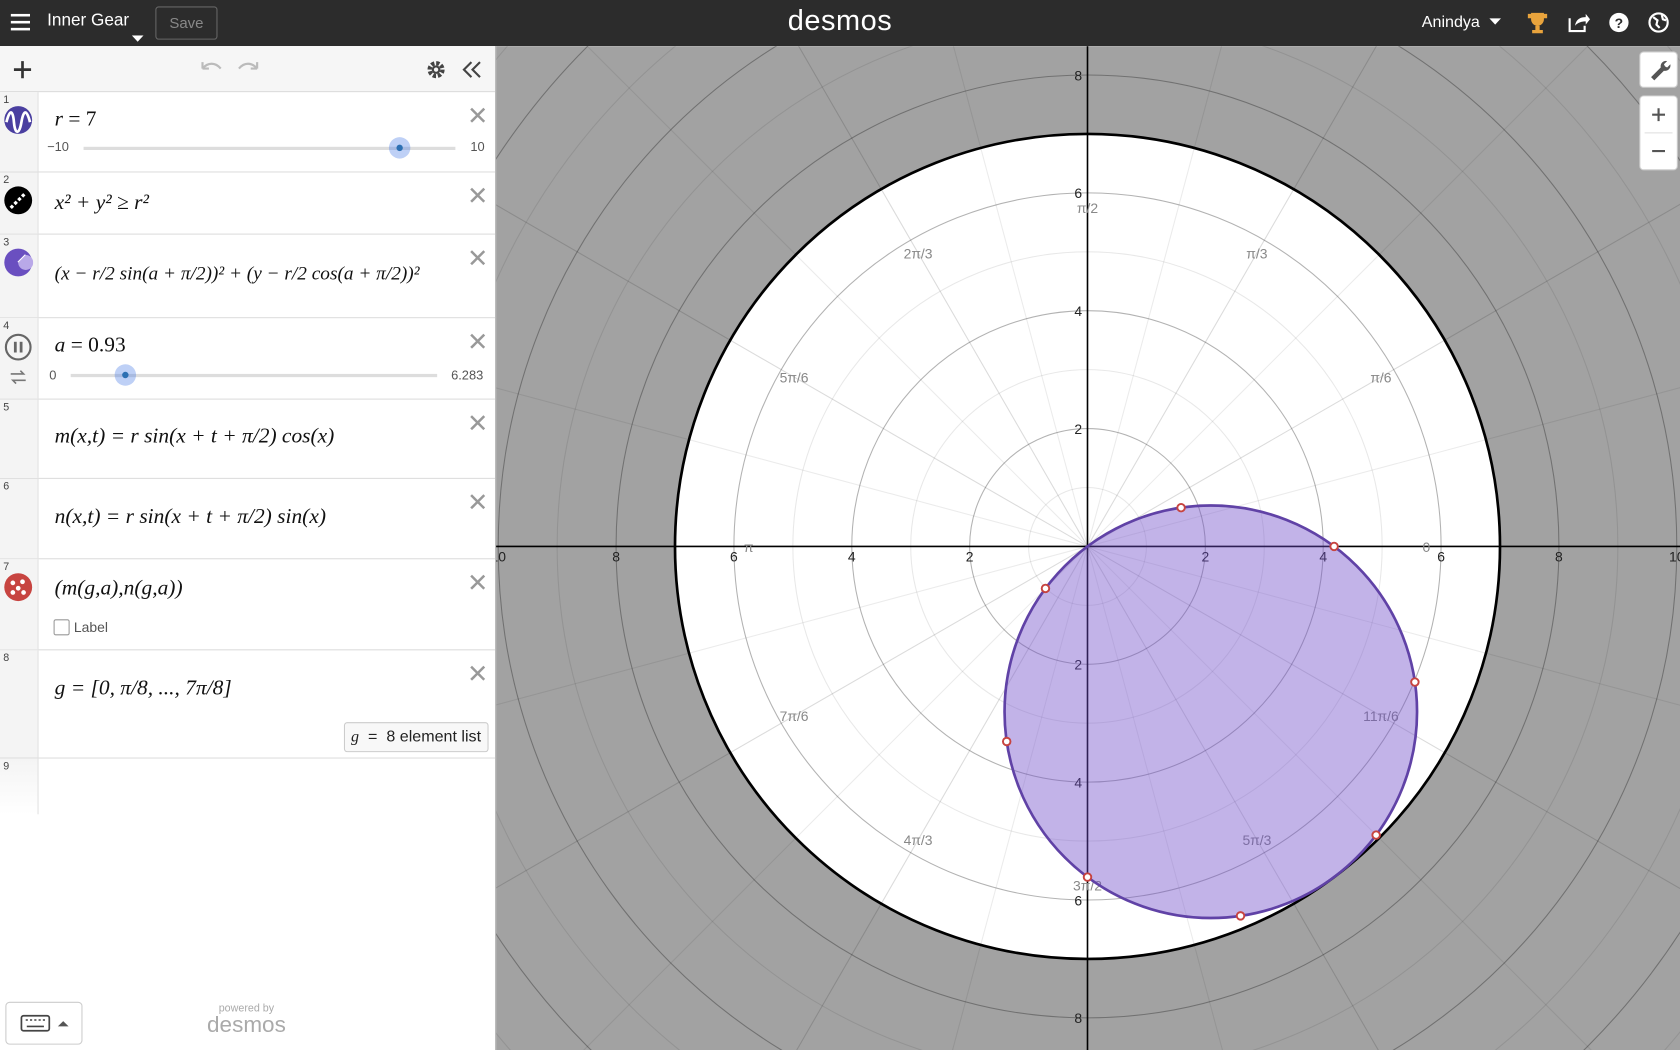 Image resolution: width=1680 pixels, height=1050 pixels. I want to click on angle-label: π/3, so click(1256, 253).